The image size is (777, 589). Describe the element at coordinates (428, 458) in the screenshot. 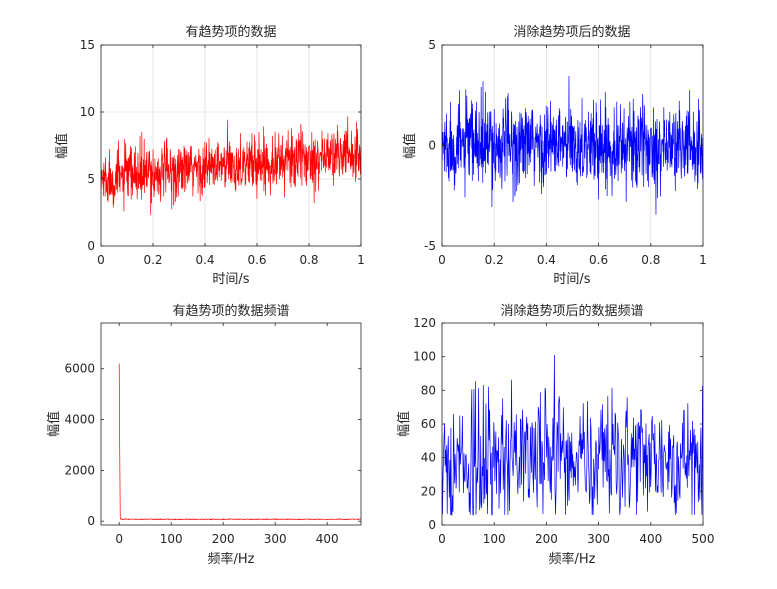

I see `y-tick-label: 40` at that location.